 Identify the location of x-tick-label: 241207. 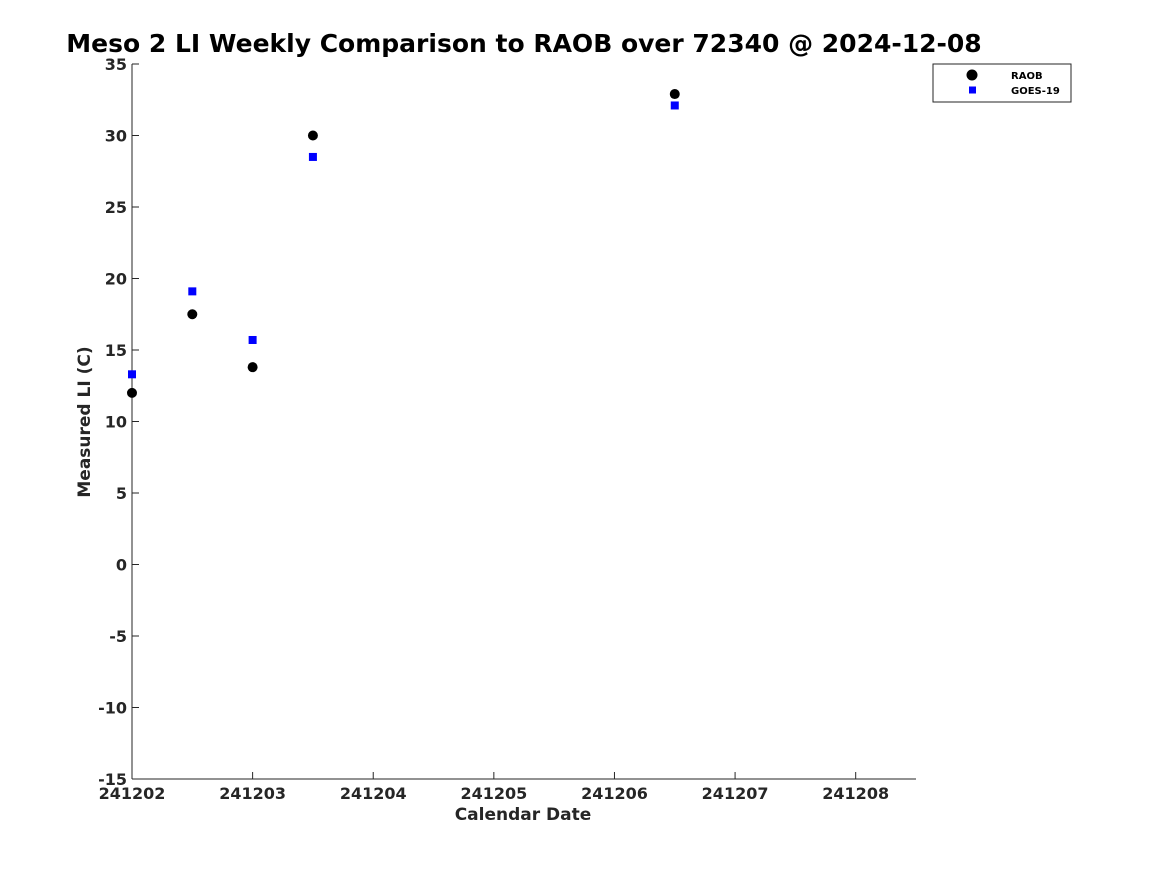
(735, 793).